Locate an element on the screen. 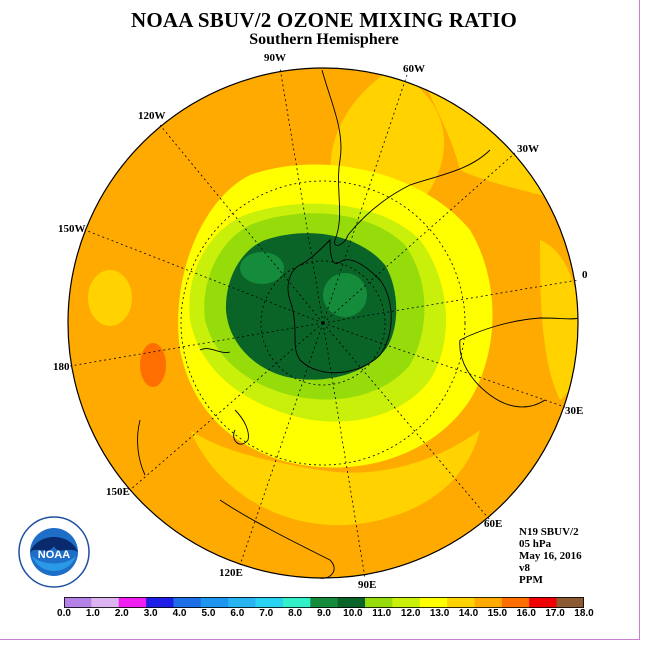 The image size is (648, 648). lon-label-30e: 30E is located at coordinates (574, 411).